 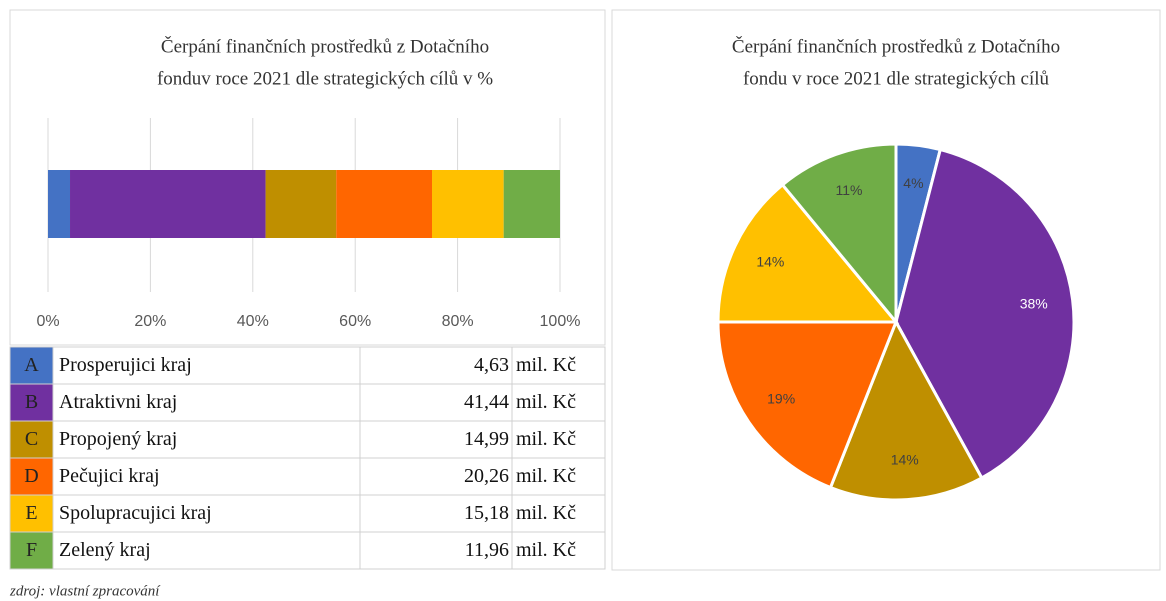 I want to click on row-amount: 20,26, so click(x=486, y=476).